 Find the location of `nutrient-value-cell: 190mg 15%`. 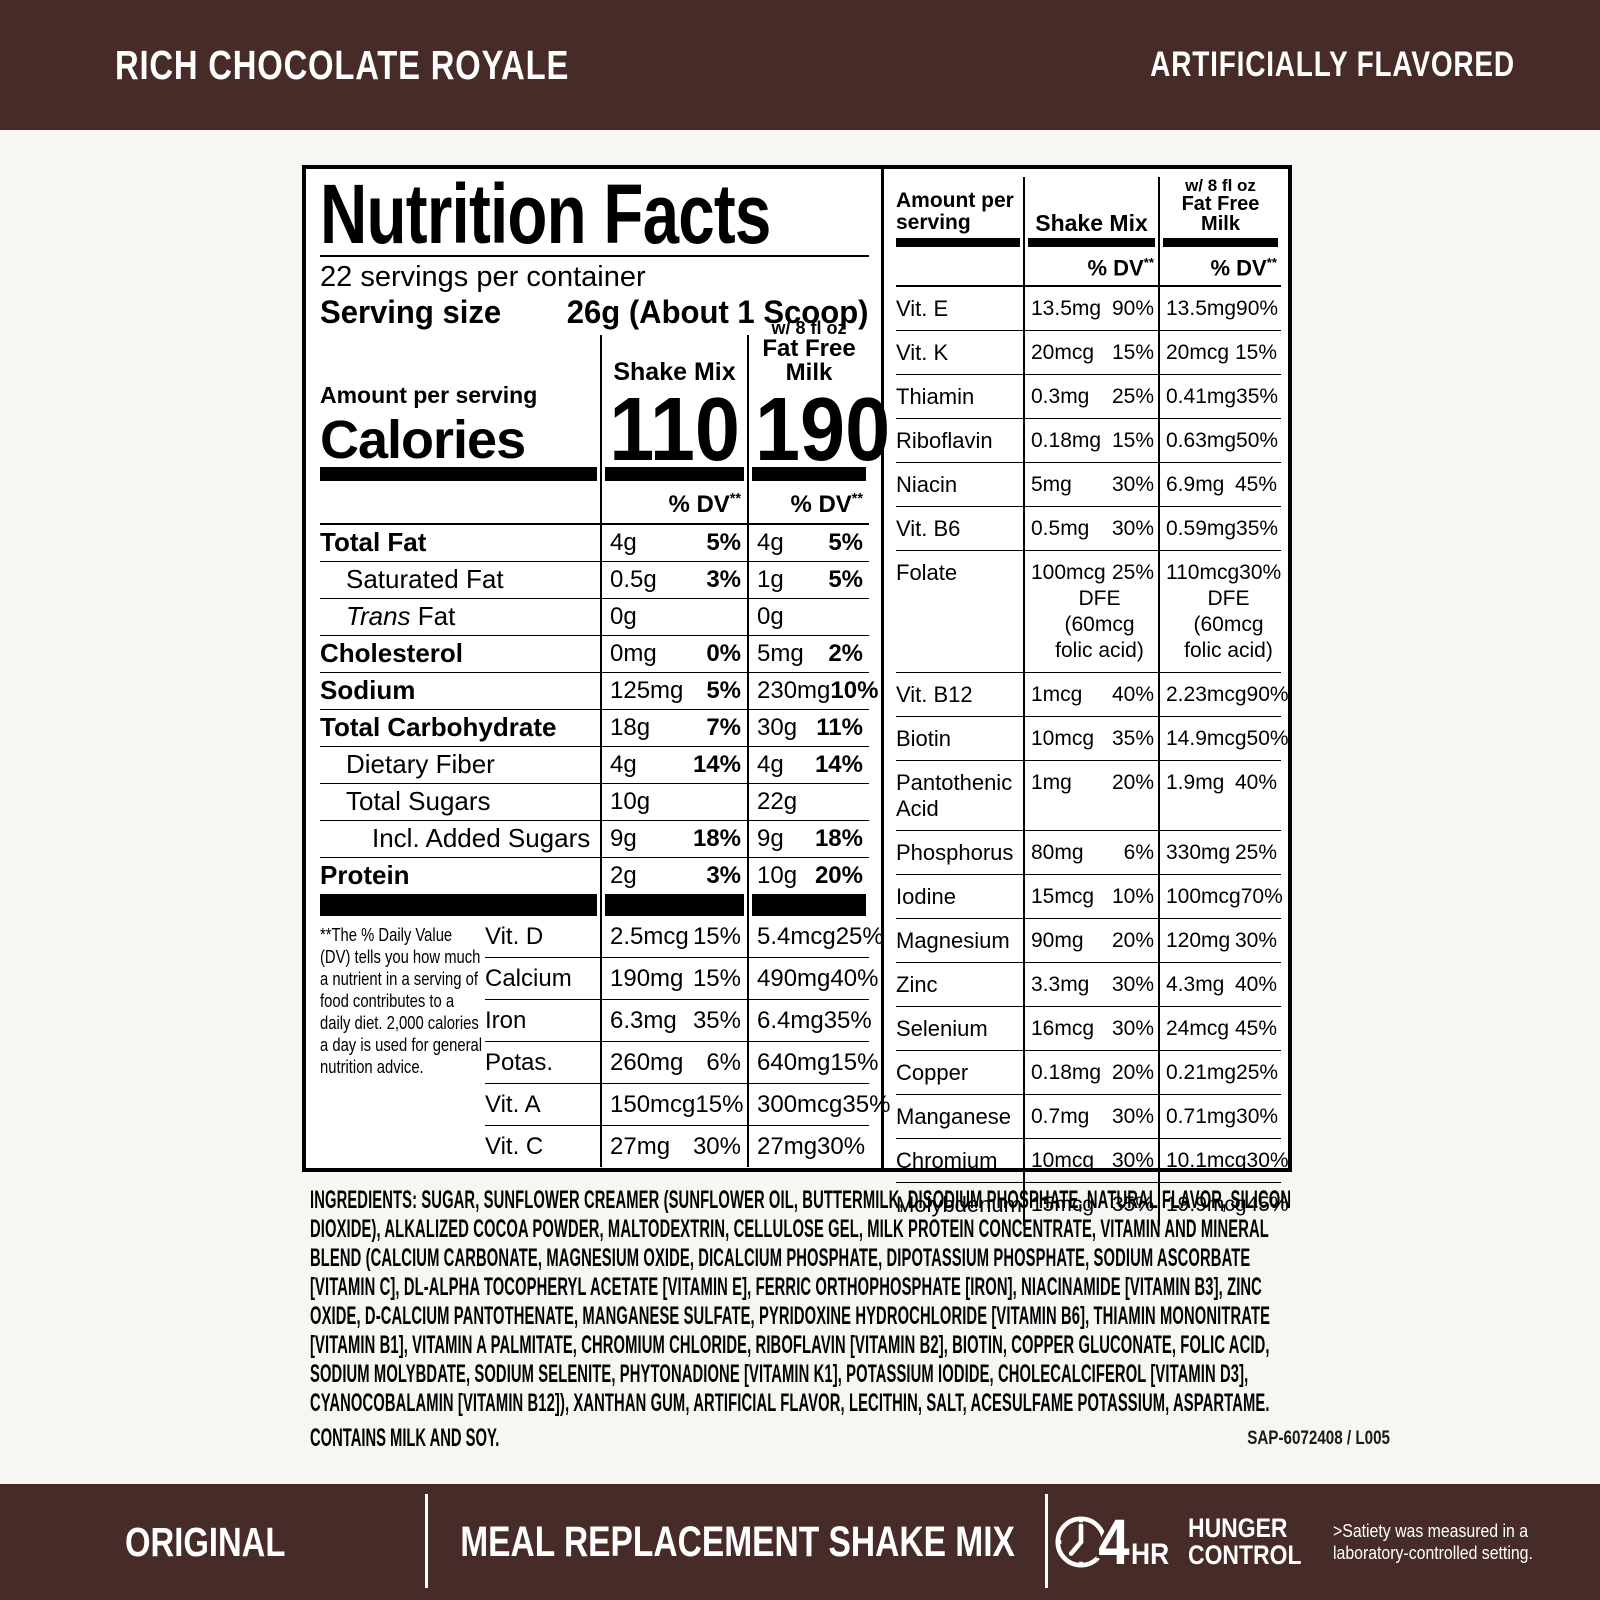

nutrient-value-cell: 190mg 15% is located at coordinates (673, 978).